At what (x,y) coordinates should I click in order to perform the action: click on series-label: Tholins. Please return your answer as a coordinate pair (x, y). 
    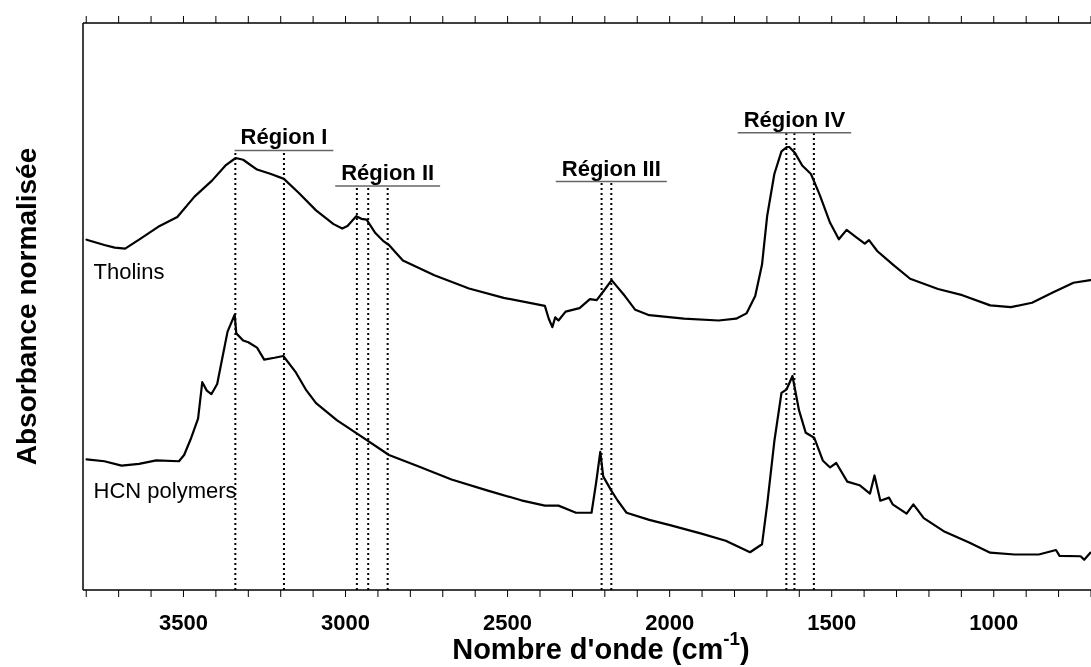
    Looking at the image, I should click on (129, 271).